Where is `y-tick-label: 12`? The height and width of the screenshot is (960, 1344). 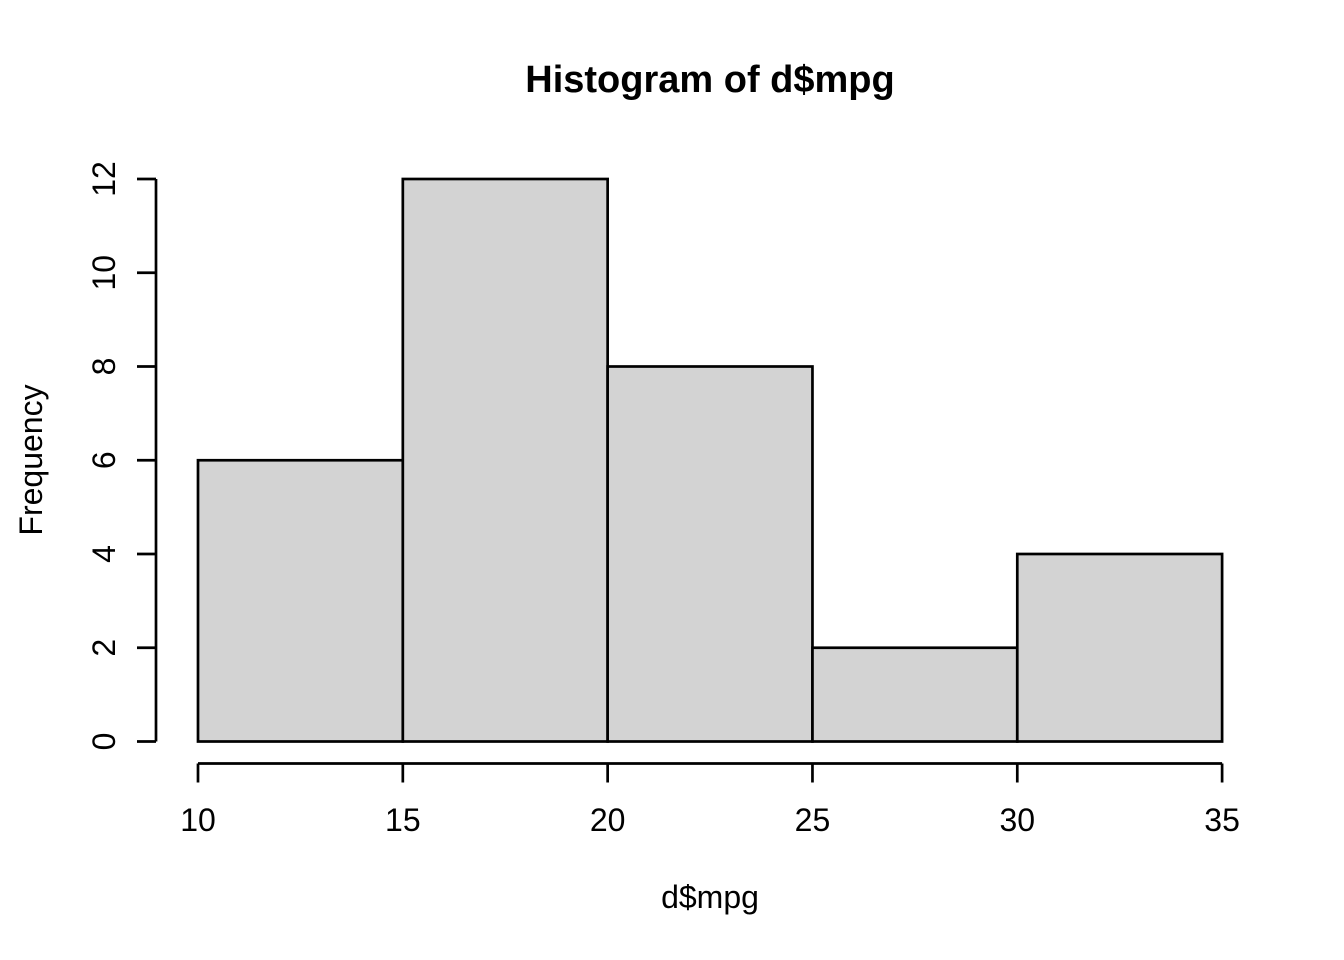 y-tick-label: 12 is located at coordinates (104, 179).